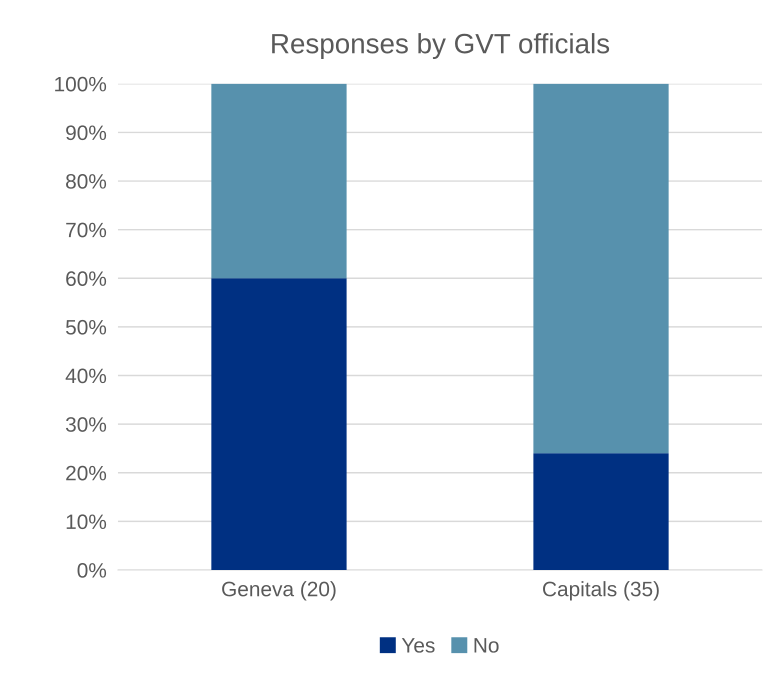  Describe the element at coordinates (441, 46) in the screenshot. I see `chart-title: Responses by GVT officials` at that location.